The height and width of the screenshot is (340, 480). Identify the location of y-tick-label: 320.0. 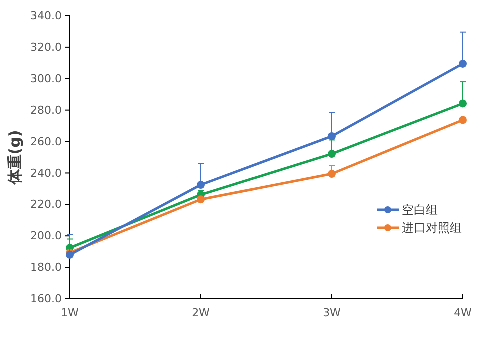
(46, 47).